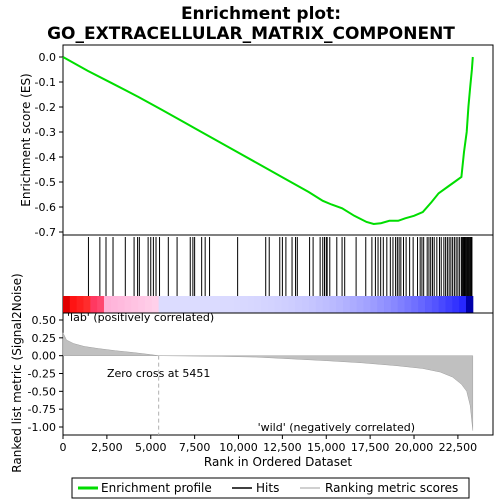  I want to click on metric-y-tick-label: -0.50, so click(42, 391).